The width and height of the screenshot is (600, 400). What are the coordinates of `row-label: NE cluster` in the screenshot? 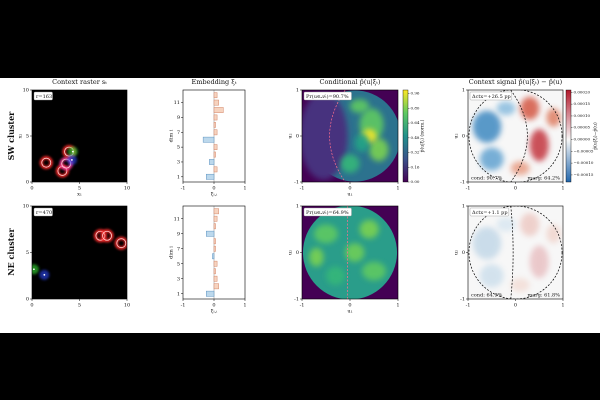 It's located at (11, 252).